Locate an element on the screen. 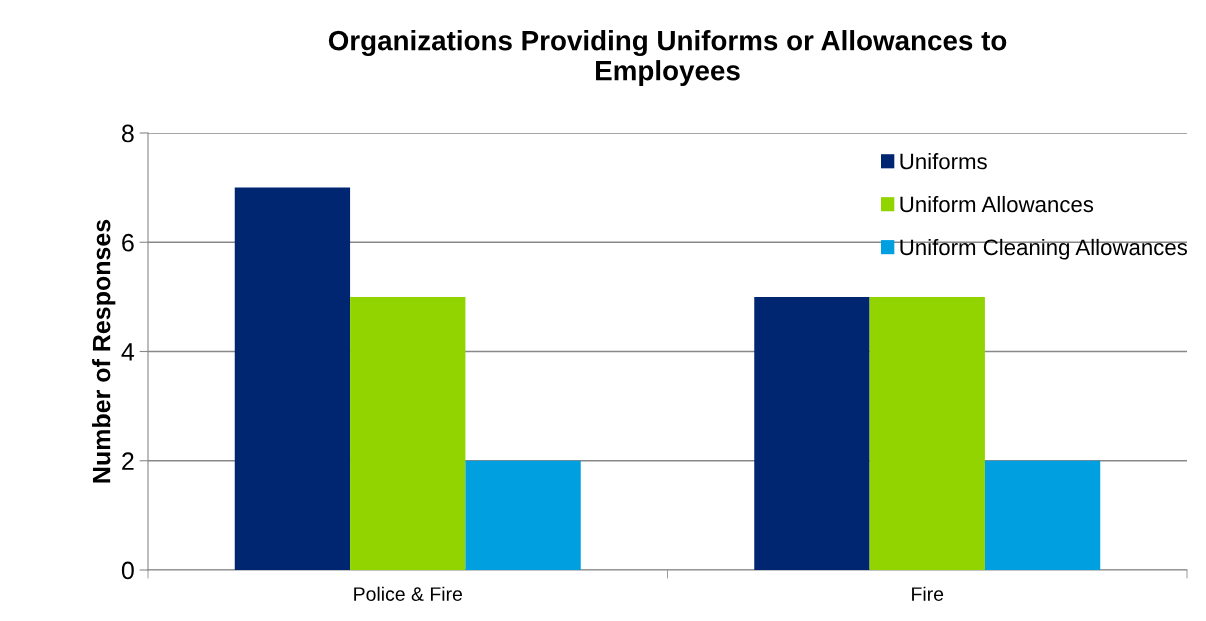 Image resolution: width=1206 pixels, height=621 pixels. x-tick-label: Fire is located at coordinates (928, 593).